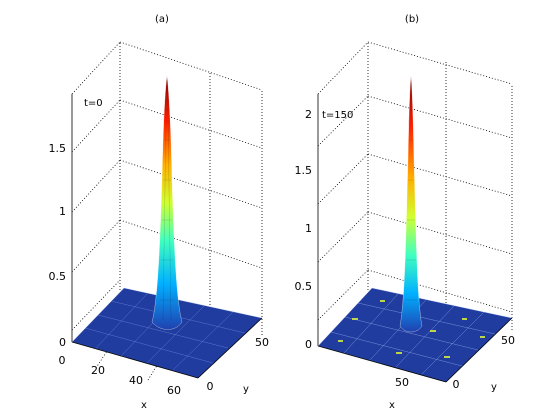 The image size is (560, 420). What do you see at coordinates (262, 342) in the screenshot?
I see `panel-a-y-tick: 50` at bounding box center [262, 342].